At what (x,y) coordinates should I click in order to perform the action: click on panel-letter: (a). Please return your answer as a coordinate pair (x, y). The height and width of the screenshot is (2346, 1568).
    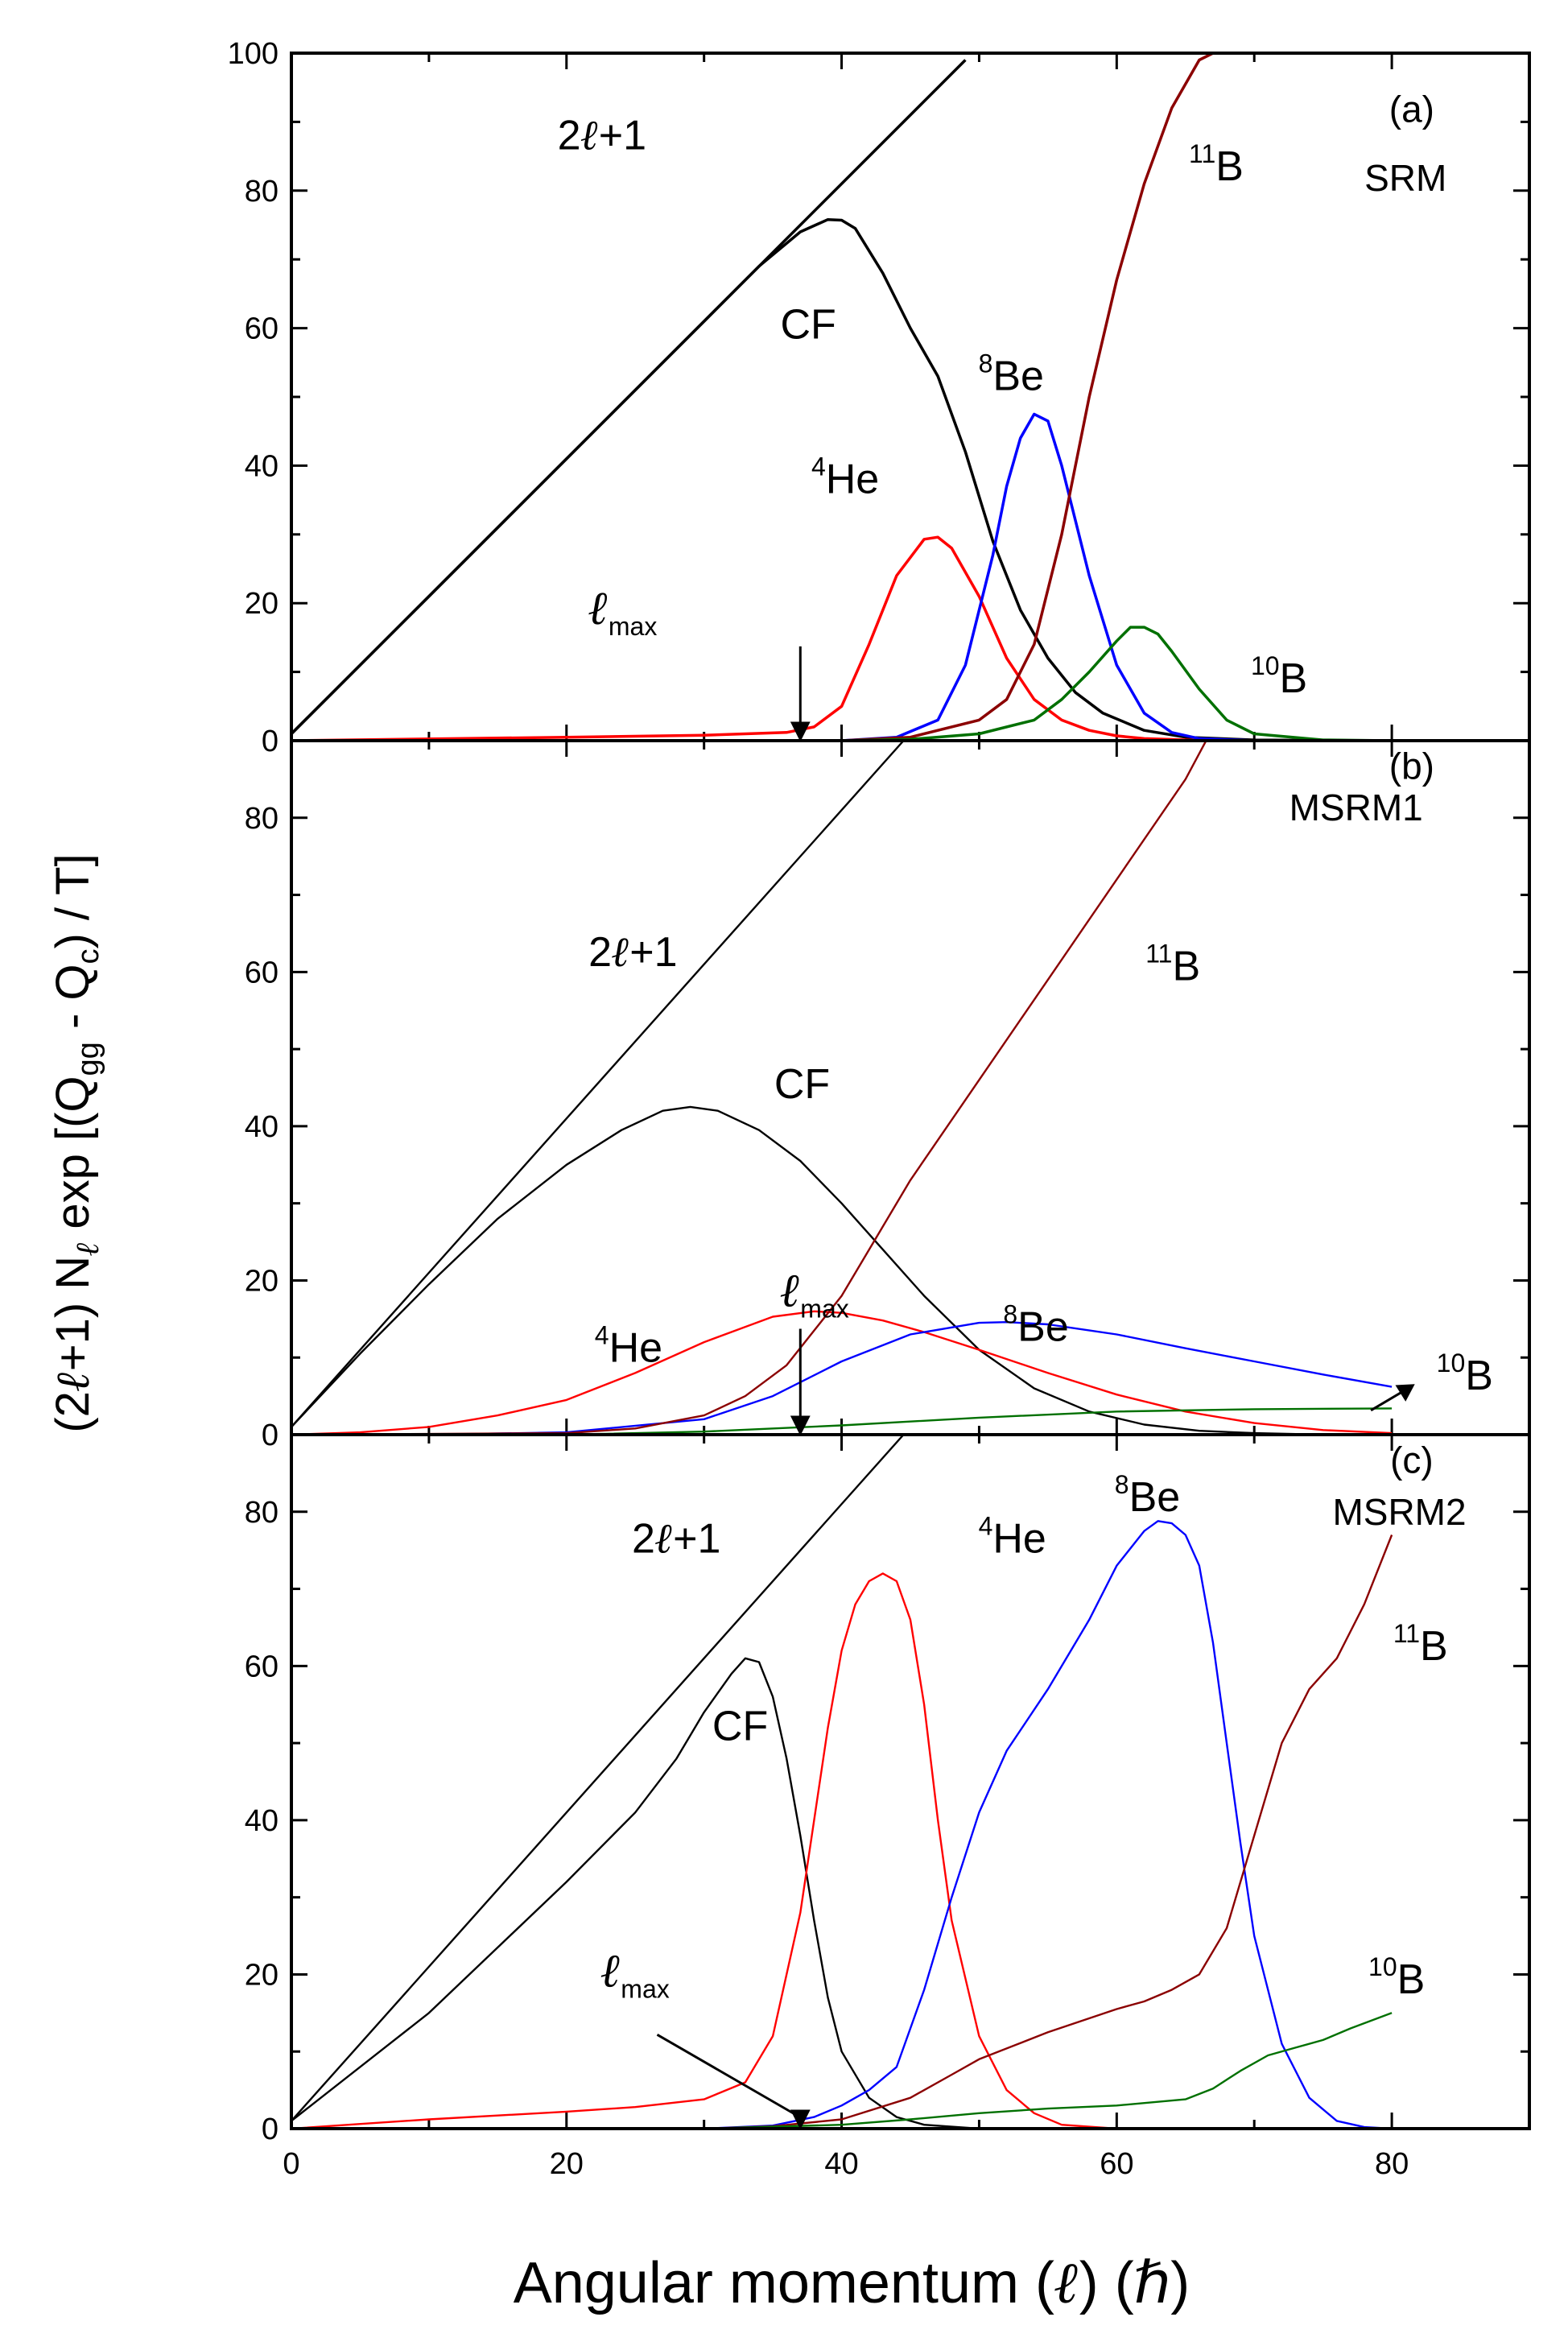
    Looking at the image, I should click on (1411, 109).